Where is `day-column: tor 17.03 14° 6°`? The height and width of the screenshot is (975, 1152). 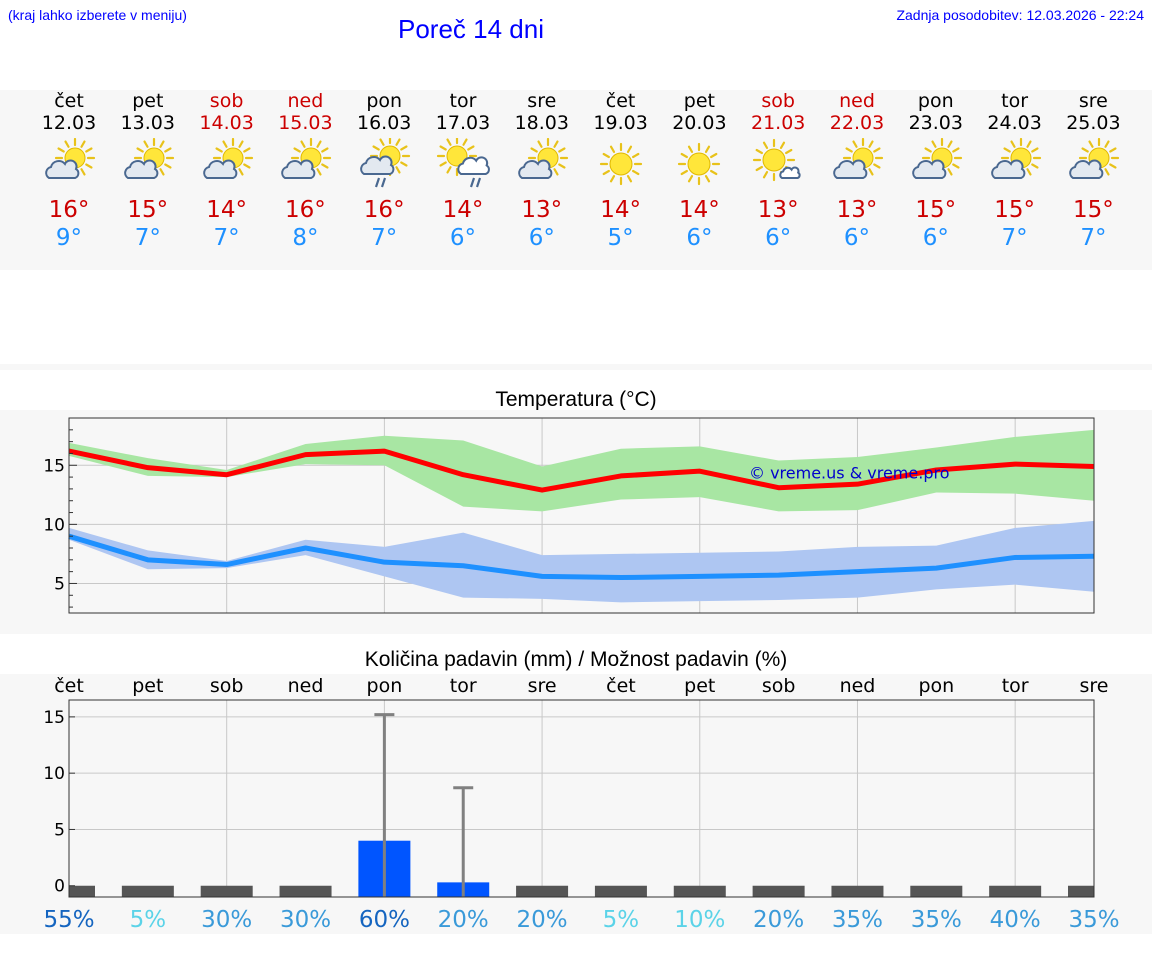
day-column: tor 17.03 14° 6° is located at coordinates (463, 171).